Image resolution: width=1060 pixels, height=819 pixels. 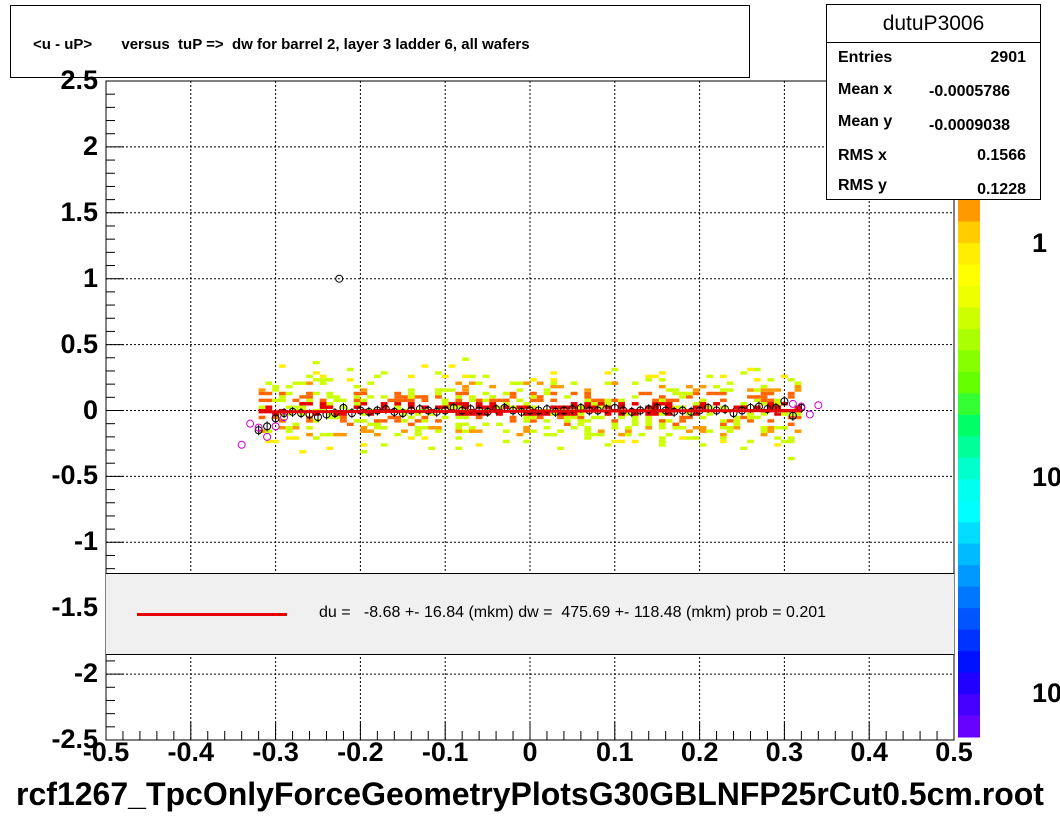 What do you see at coordinates (969, 91) in the screenshot?
I see `stats-value-mean-x: -0.0005786` at bounding box center [969, 91].